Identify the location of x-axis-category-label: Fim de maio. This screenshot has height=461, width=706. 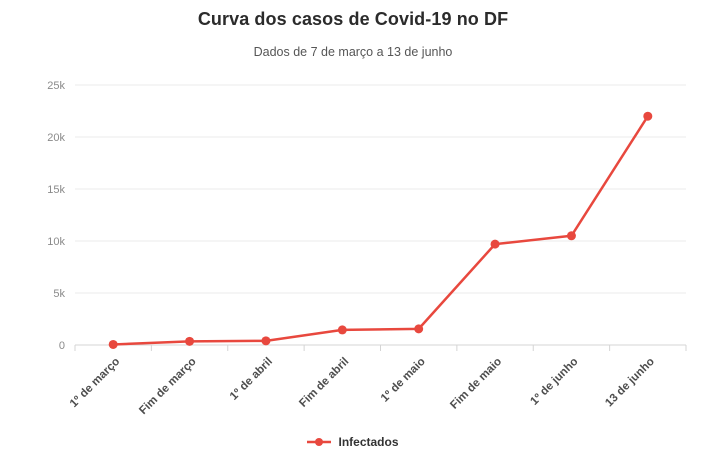
(476, 384).